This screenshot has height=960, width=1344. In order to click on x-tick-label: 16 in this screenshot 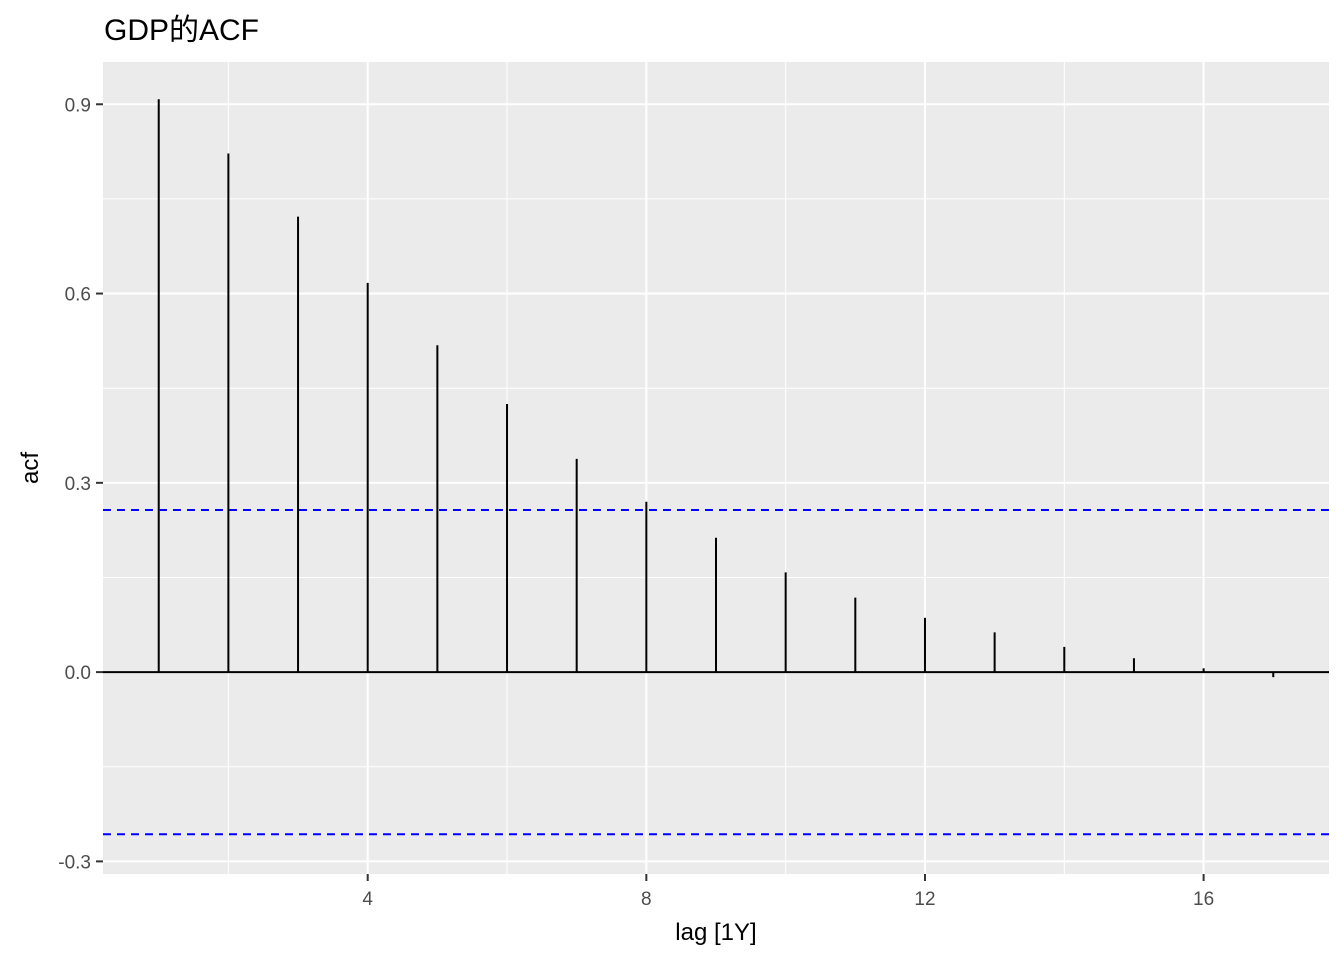, I will do `click(1203, 899)`.